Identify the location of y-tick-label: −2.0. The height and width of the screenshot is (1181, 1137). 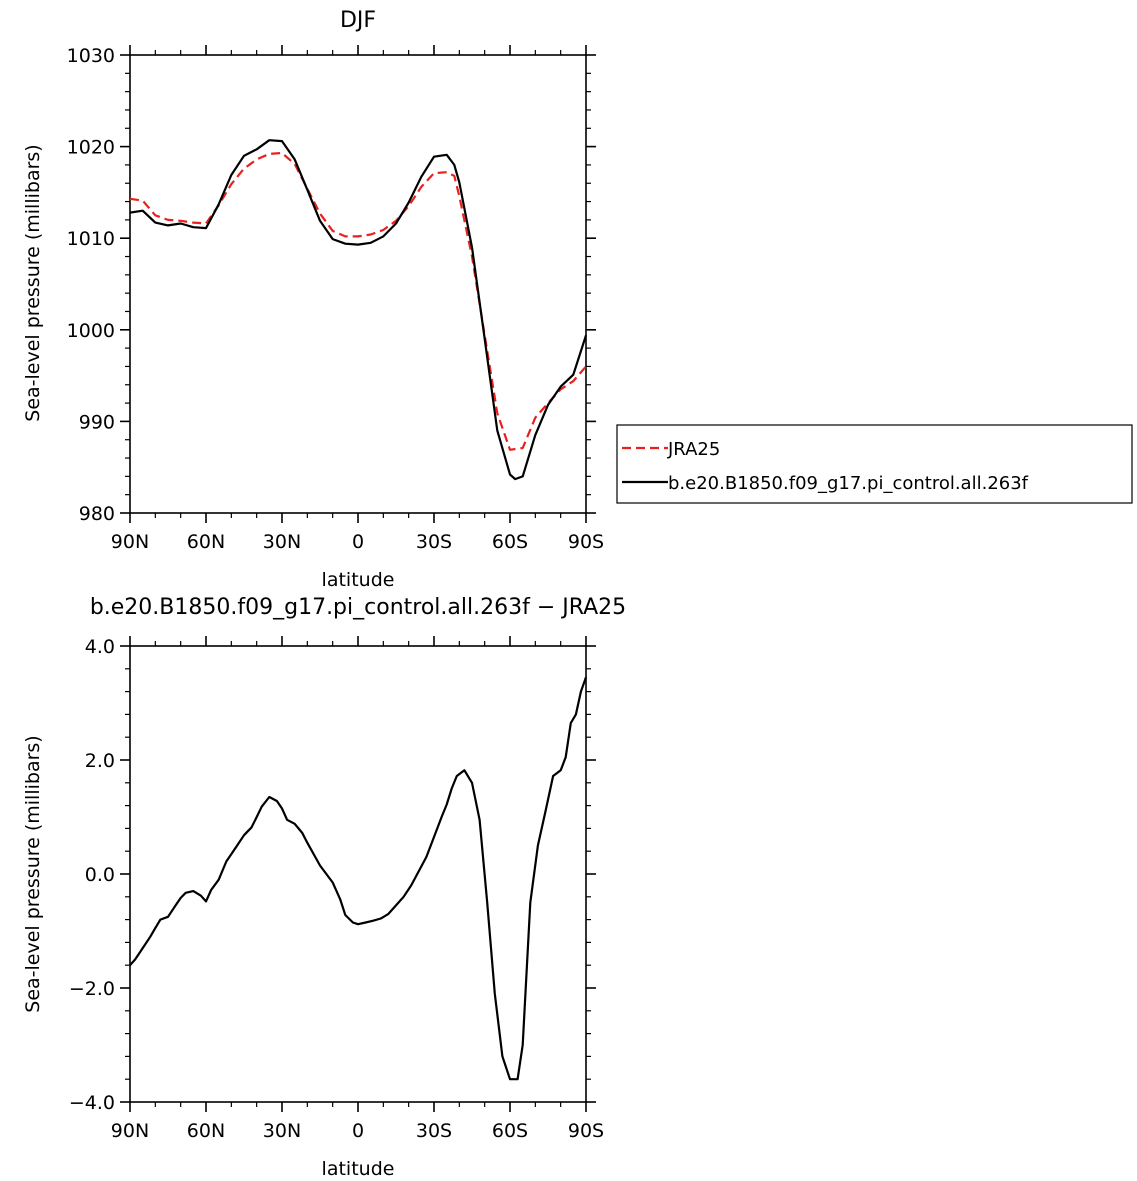
(92, 989).